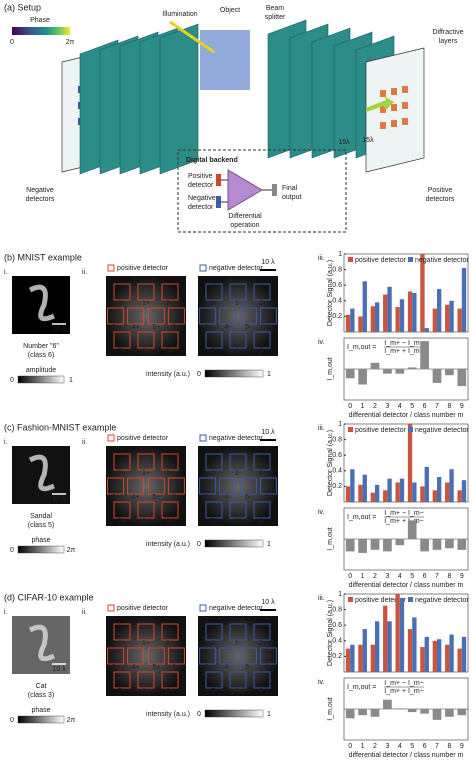  What do you see at coordinates (201, 185) in the screenshot?
I see `backend-positive: detector` at bounding box center [201, 185].